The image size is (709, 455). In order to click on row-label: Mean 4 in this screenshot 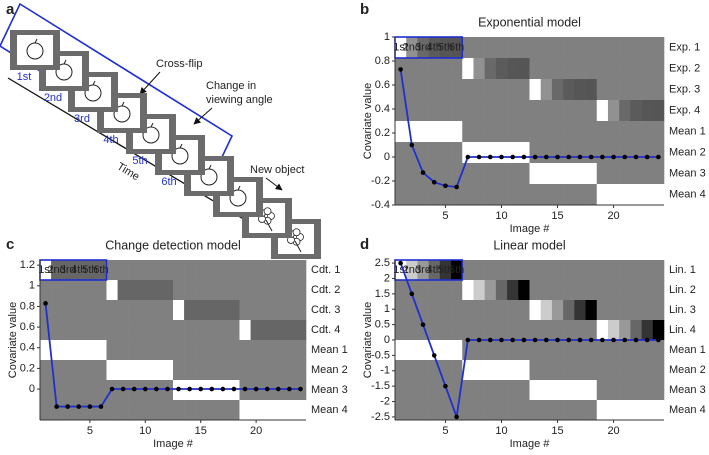, I will do `click(687, 410)`.